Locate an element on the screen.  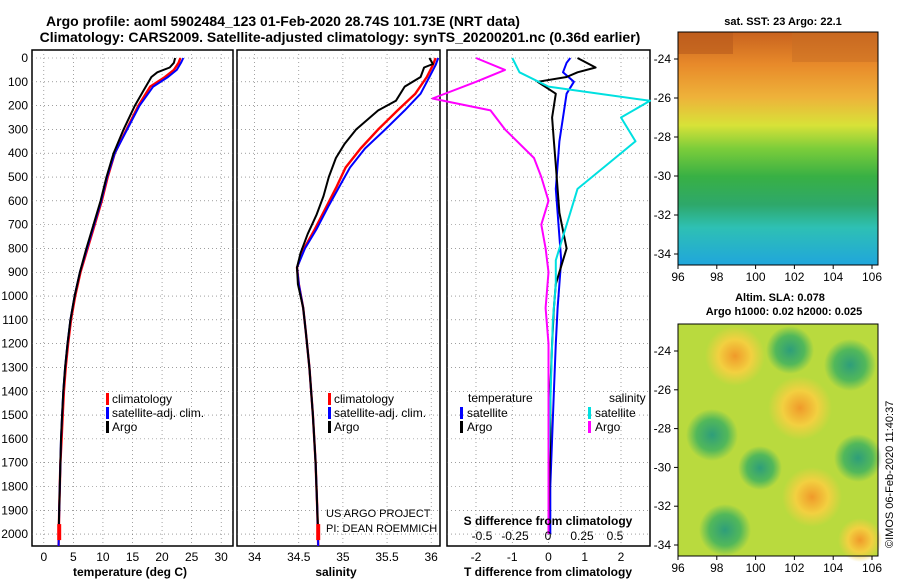
temperature-bottom-mark is located at coordinates (59, 532).